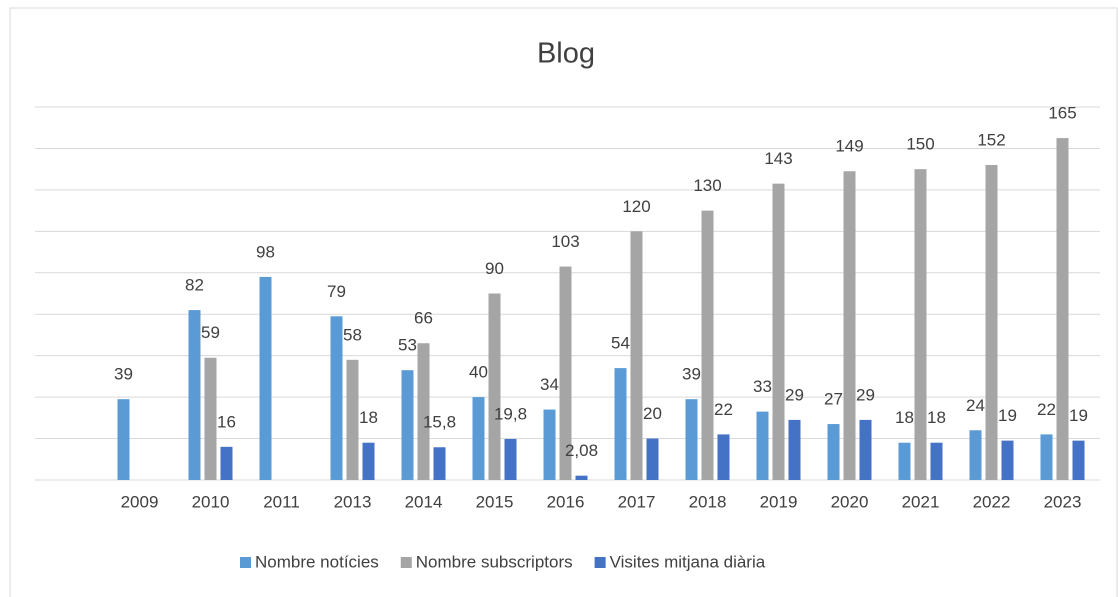 The height and width of the screenshot is (597, 1118). Describe the element at coordinates (636, 206) in the screenshot. I see `data-label: 120` at that location.